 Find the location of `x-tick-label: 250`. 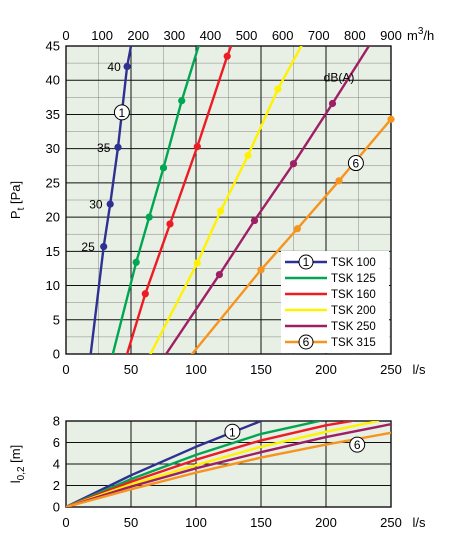

x-tick-label: 250 is located at coordinates (391, 369).